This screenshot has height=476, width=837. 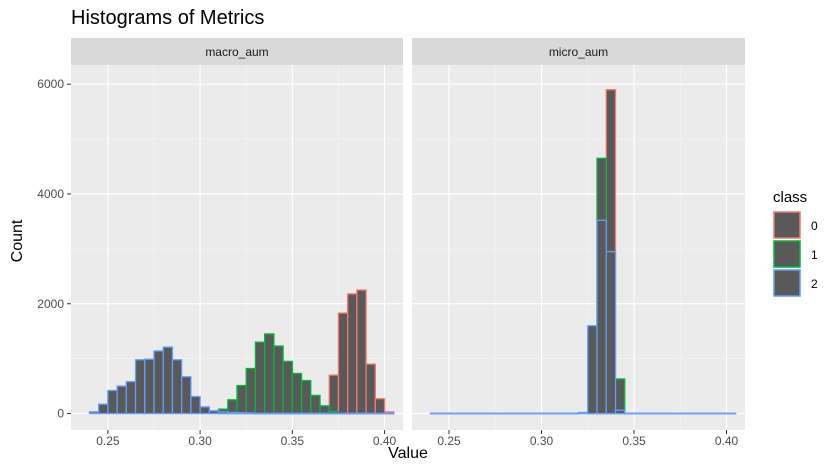 What do you see at coordinates (814, 255) in the screenshot?
I see `legend-label-1: 1` at bounding box center [814, 255].